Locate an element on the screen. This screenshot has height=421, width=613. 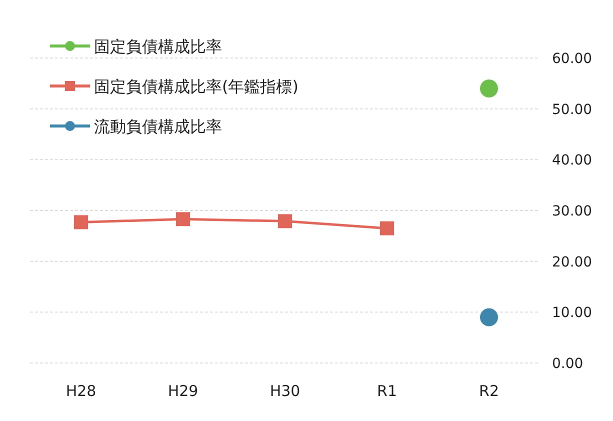
y-tick-label: 20.00 is located at coordinates (572, 262).